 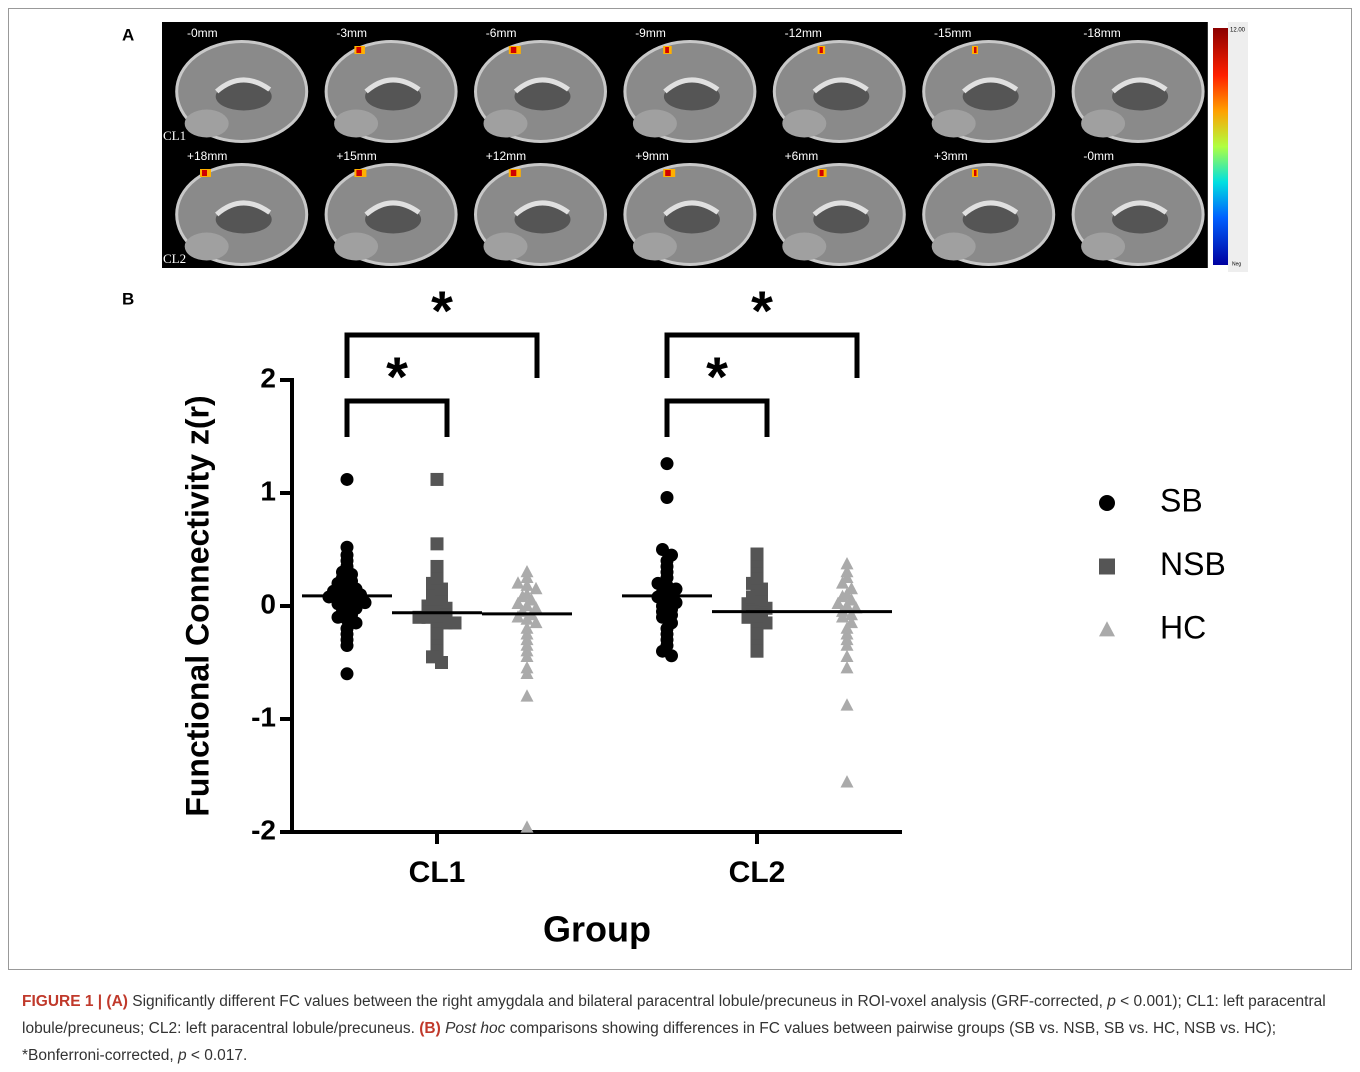 What do you see at coordinates (268, 490) in the screenshot?
I see `y-tick-label: 1` at bounding box center [268, 490].